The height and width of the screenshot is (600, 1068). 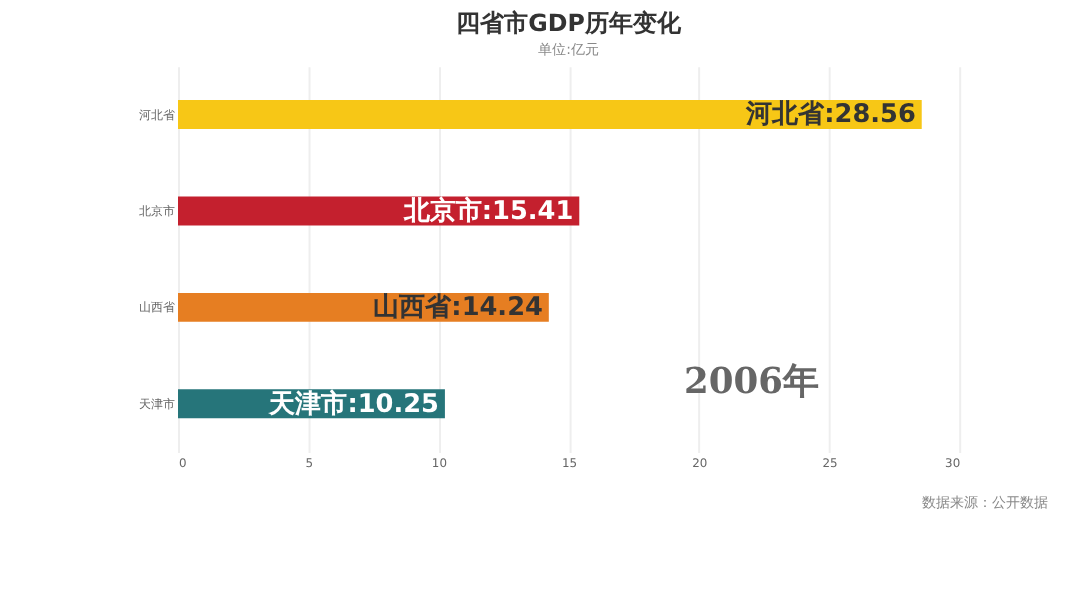 I want to click on data-label: 北京市:15.41, so click(x=487, y=210).